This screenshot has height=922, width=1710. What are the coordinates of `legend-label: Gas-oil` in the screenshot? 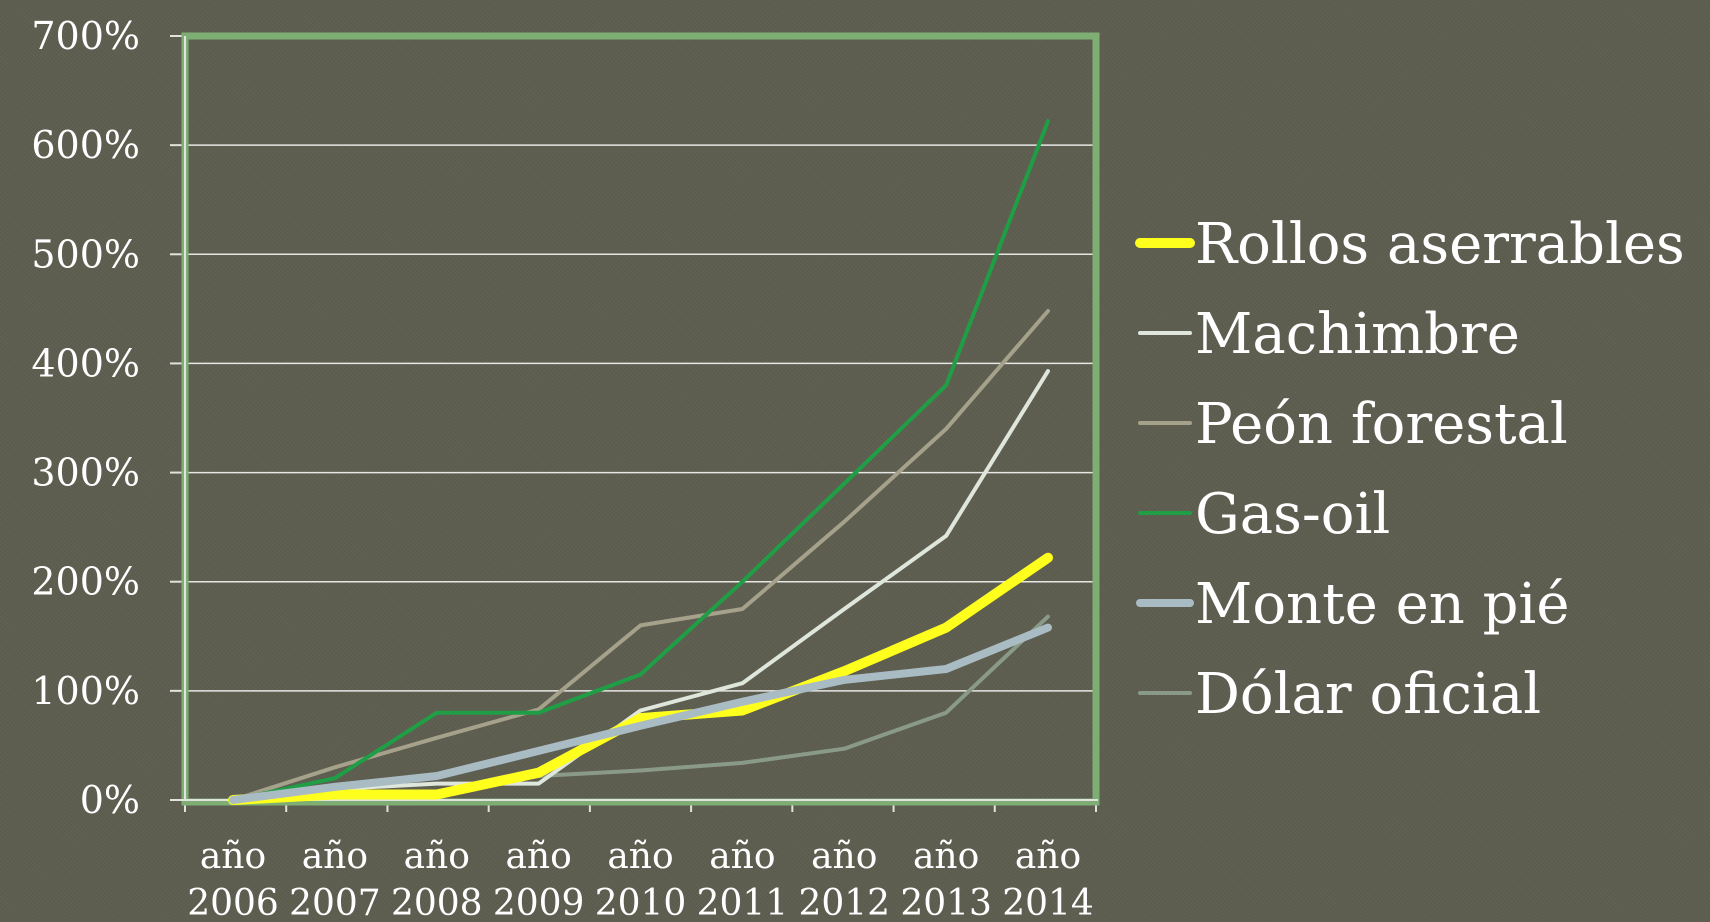 It's located at (1292, 514).